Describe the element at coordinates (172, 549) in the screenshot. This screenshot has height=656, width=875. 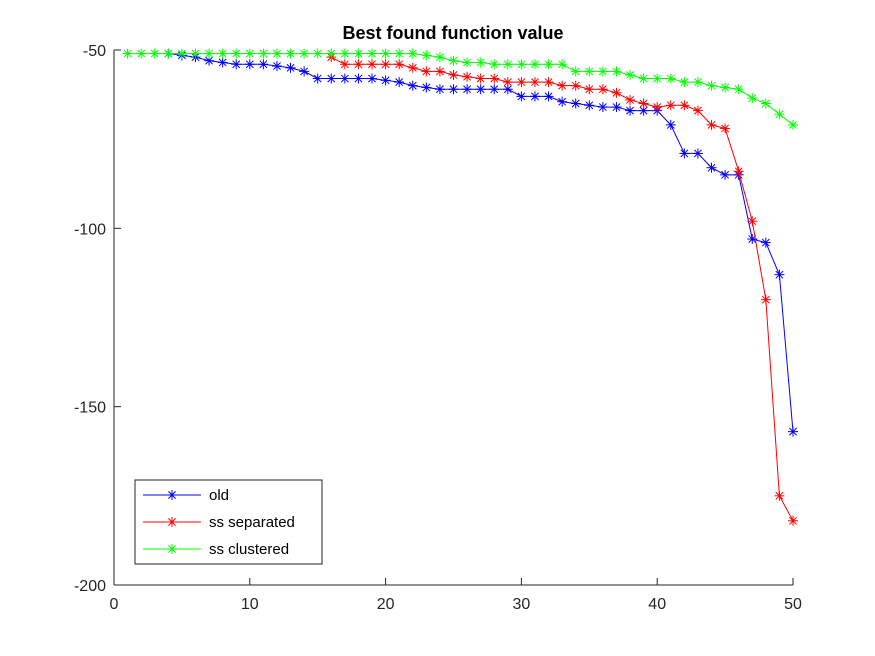
I see `legend-marker-ss-clustered` at that location.